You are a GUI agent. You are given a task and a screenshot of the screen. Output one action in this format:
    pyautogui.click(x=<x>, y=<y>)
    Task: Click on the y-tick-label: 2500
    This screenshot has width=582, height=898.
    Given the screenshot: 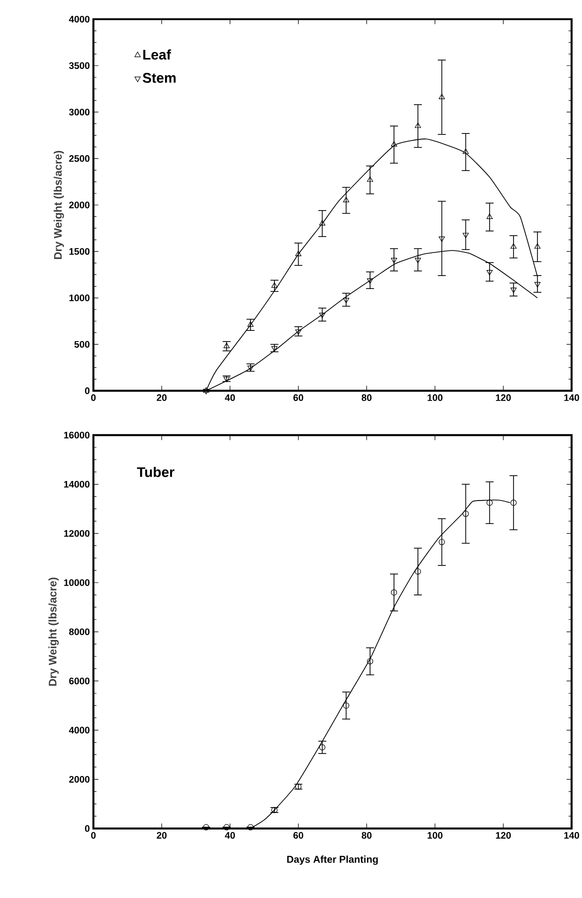 What is the action you would take?
    pyautogui.click(x=79, y=158)
    